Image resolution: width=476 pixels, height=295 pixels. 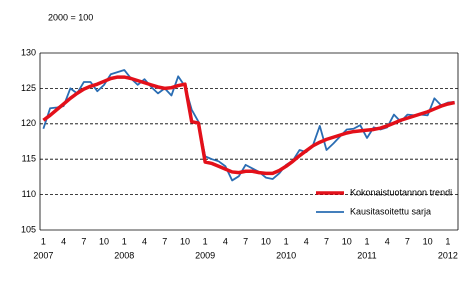 I want to click on legend-label: Kokonaistuotannon trendi, so click(x=401, y=192).